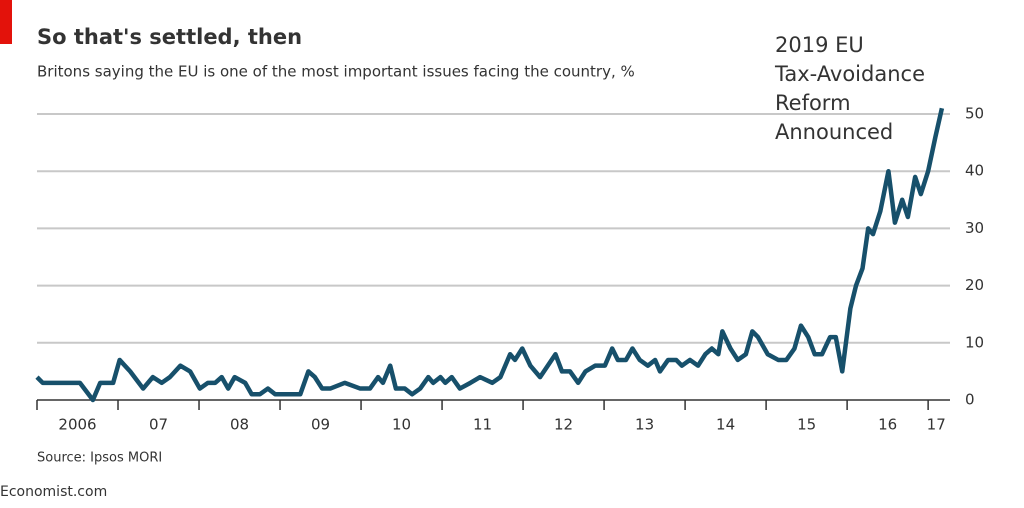 Image resolution: width=1024 pixels, height=508 pixels. What do you see at coordinates (819, 45) in the screenshot?
I see `annotation: 2019 EU` at bounding box center [819, 45].